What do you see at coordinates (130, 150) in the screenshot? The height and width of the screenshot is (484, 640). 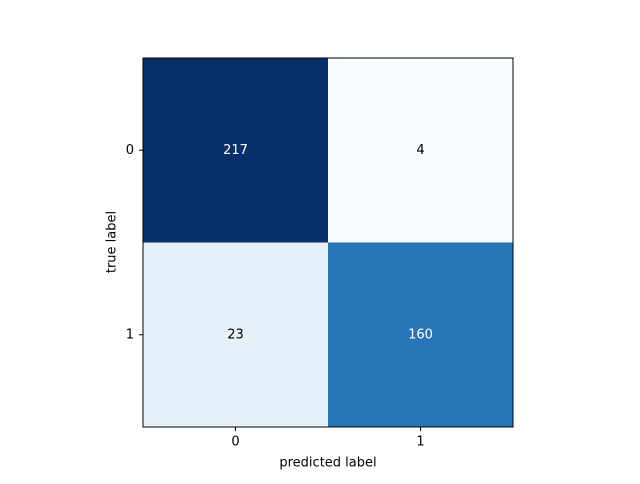 I see `y-tick-label: 0` at bounding box center [130, 150].